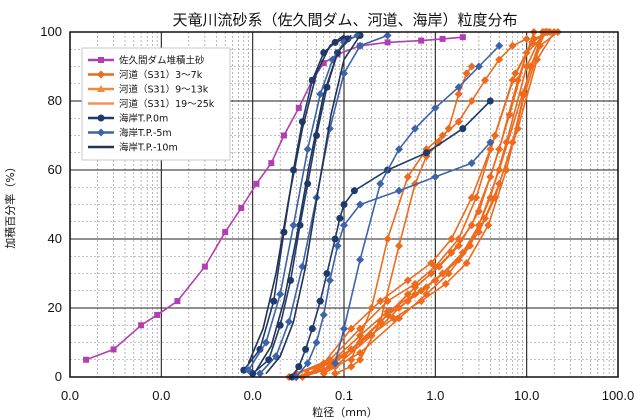  I want to click on legend-label: 海岸T.P.-5m, so click(145, 133).